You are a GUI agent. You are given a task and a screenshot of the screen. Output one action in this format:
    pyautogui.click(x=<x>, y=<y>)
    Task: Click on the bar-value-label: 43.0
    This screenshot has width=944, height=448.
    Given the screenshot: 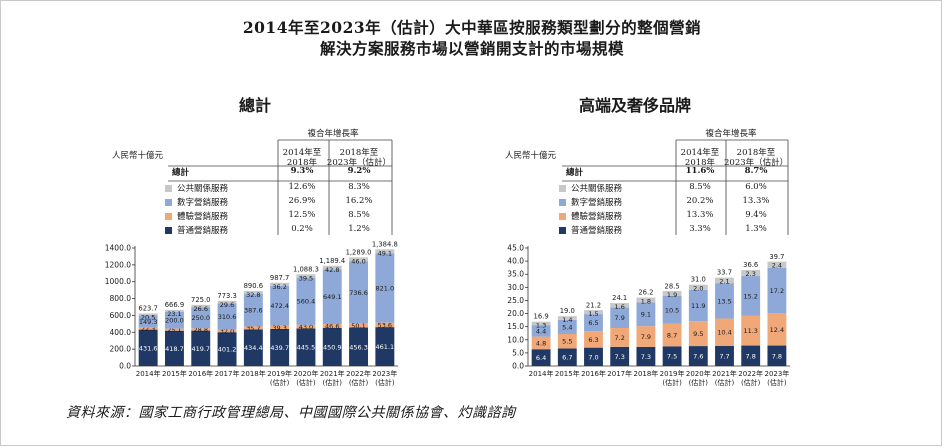 What is the action you would take?
    pyautogui.click(x=306, y=327)
    